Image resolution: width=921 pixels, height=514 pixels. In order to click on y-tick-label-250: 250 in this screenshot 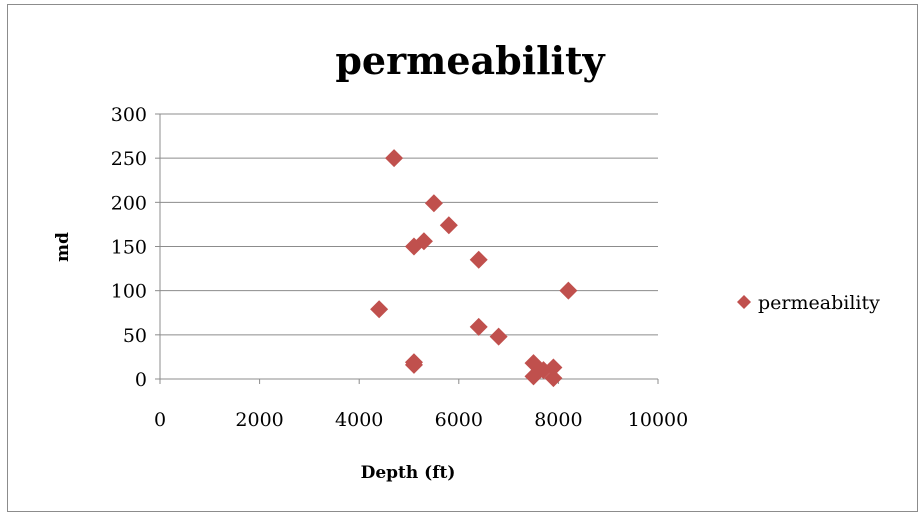, I will do `click(129, 159)`.